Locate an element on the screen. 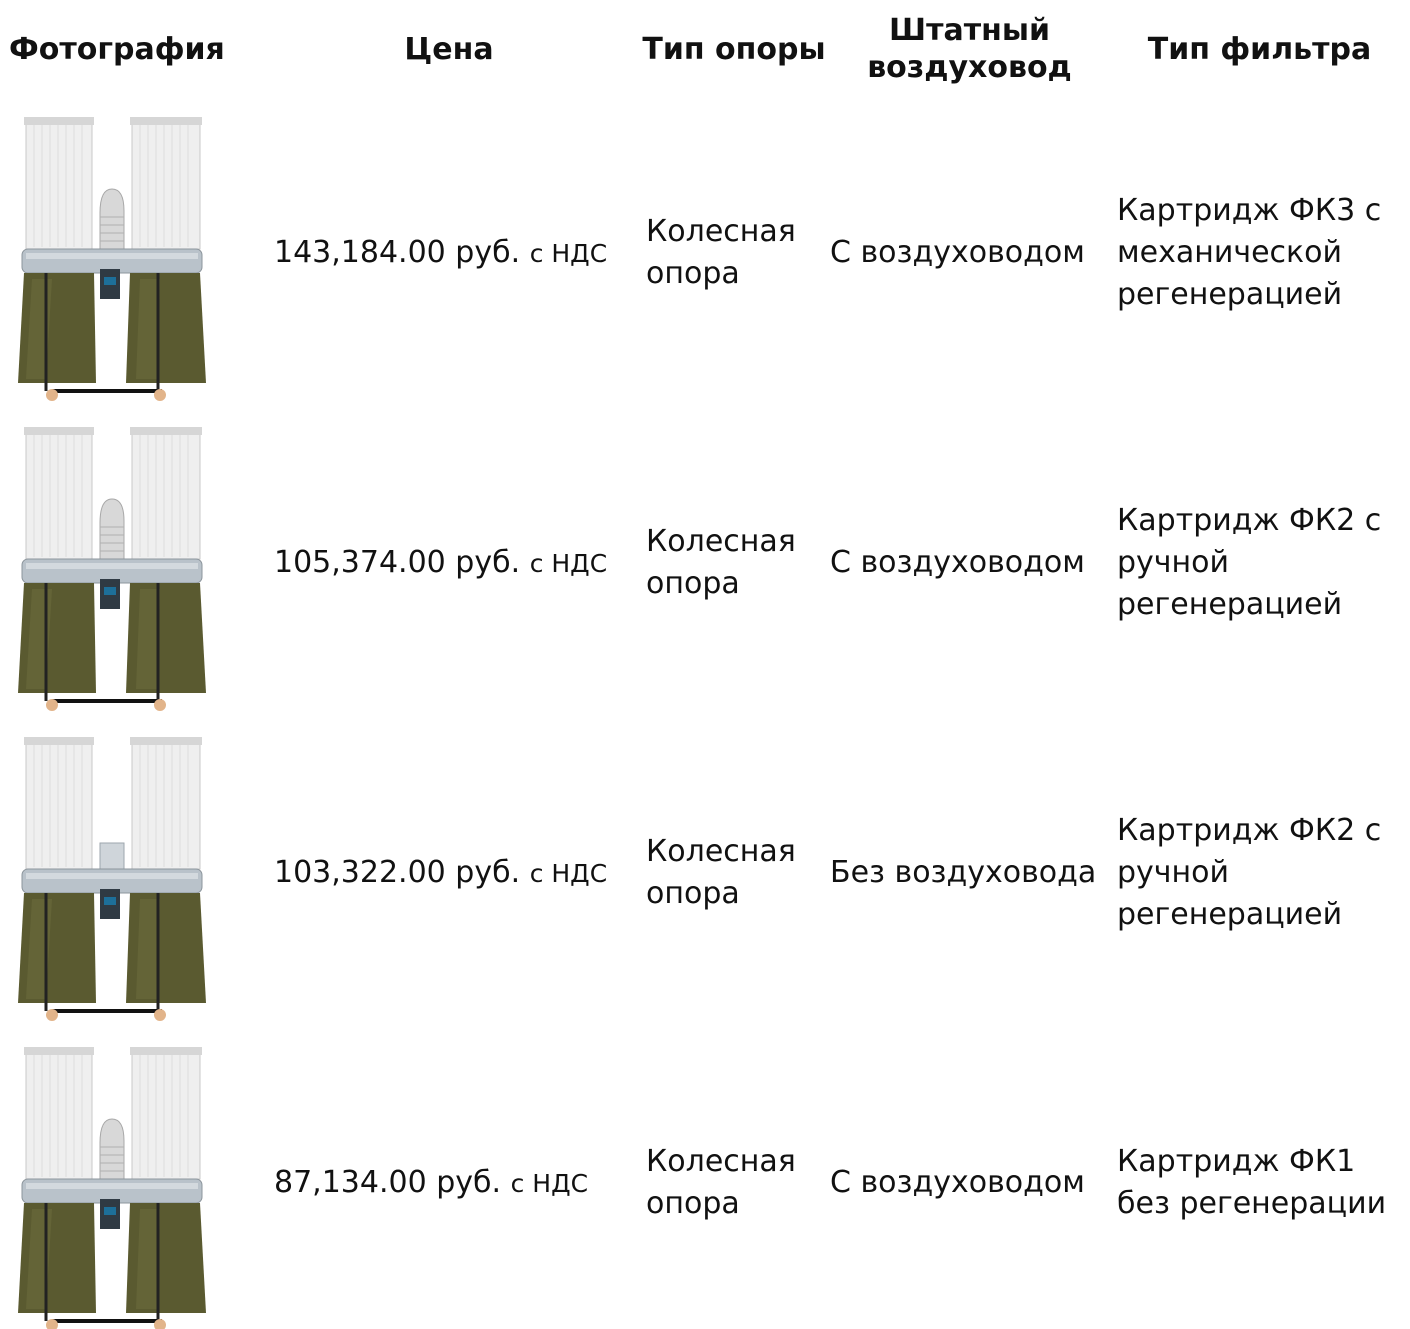 The height and width of the screenshot is (1329, 1410). outlet-stub-icon is located at coordinates (112, 857).